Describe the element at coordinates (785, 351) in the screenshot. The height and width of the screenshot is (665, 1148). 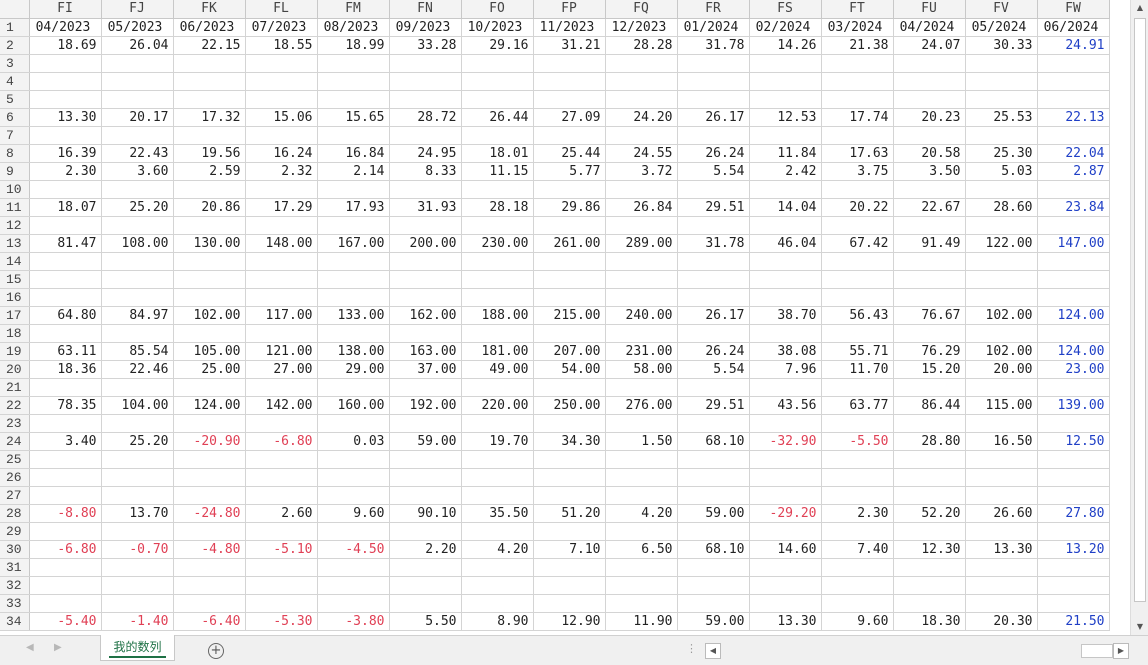
I see `cell: 38.08` at that location.